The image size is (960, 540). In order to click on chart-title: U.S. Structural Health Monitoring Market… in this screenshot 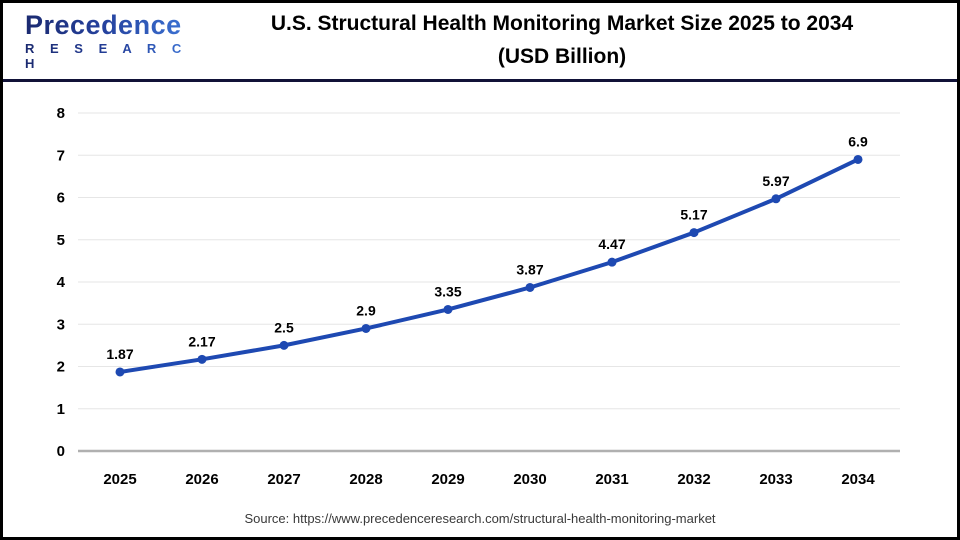, I will do `click(576, 40)`.